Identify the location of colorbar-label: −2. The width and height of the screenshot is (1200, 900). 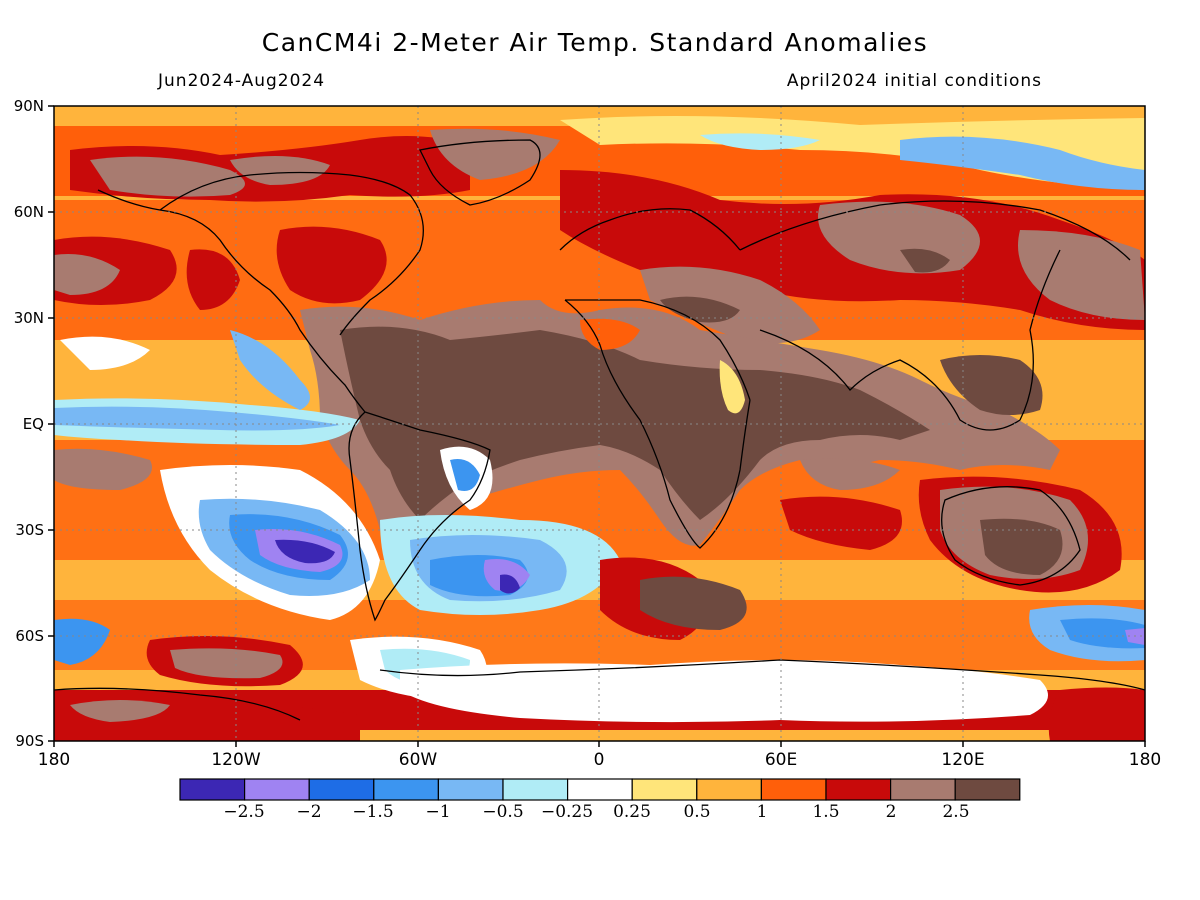
(309, 812).